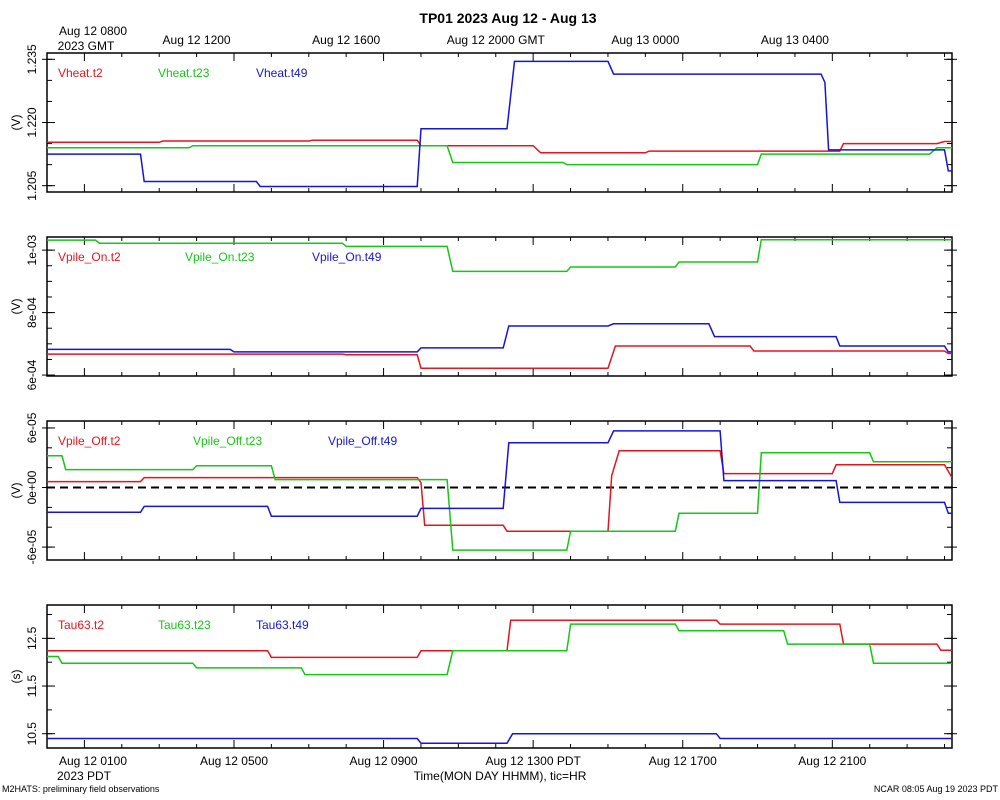 This screenshot has height=800, width=1000. I want to click on y-tick-label: 1e-03, so click(32, 249).